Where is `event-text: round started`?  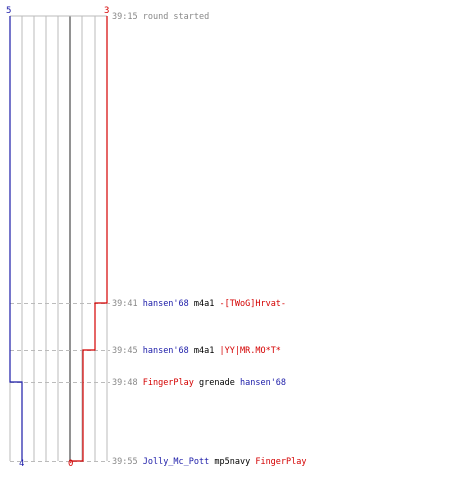
event-text: round started is located at coordinates (176, 17).